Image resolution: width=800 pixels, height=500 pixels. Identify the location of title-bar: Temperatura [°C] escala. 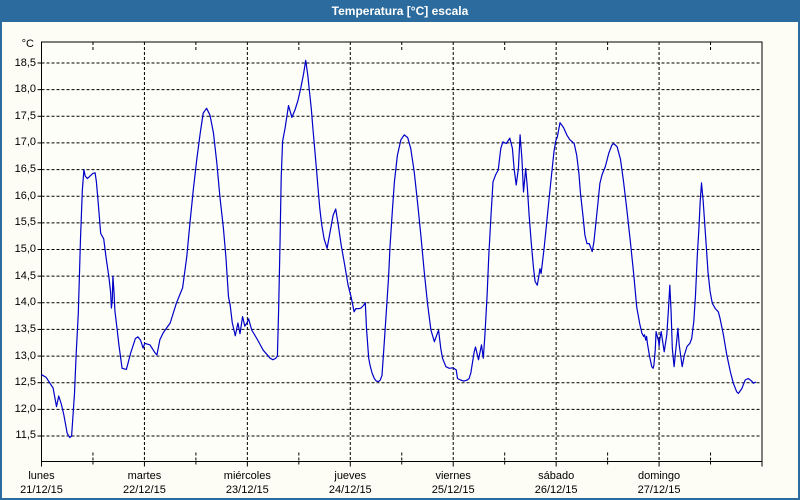
(400, 11).